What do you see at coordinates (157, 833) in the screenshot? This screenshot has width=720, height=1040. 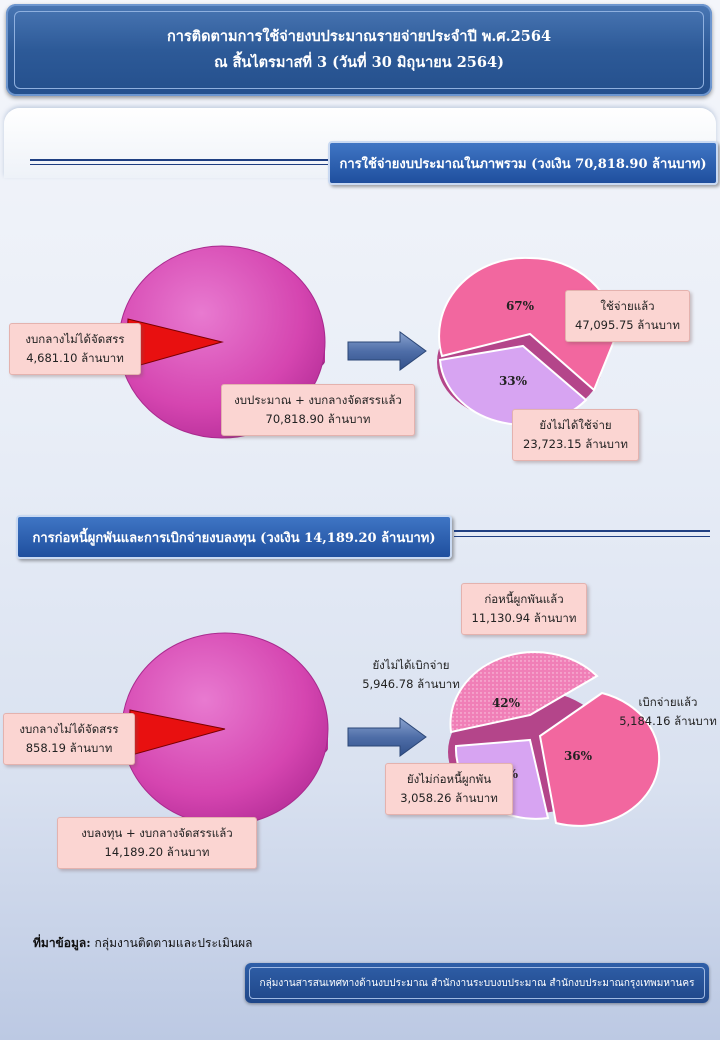 I see `pie2-label-allocated-name: งบลงทุน + งบกลางจัดสรรแล้ว` at bounding box center [157, 833].